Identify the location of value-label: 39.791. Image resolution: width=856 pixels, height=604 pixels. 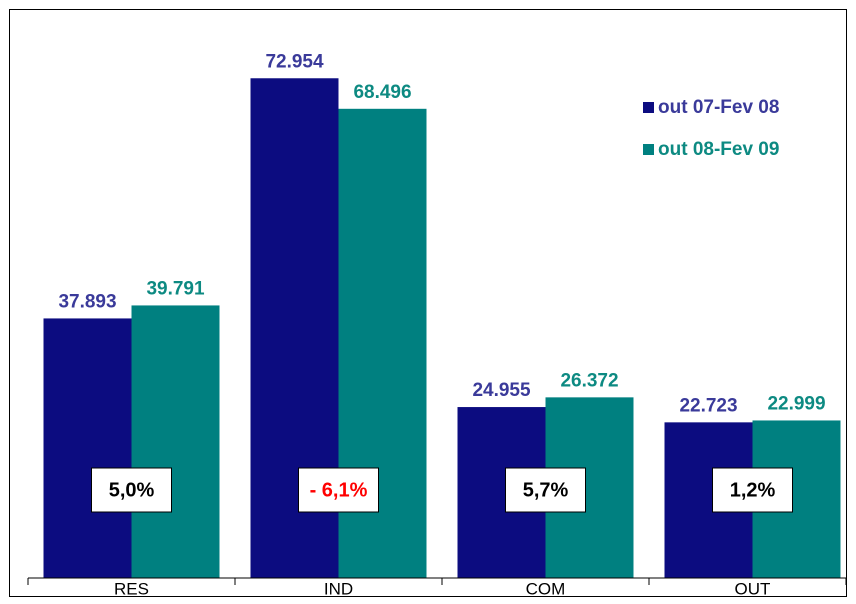
(175, 288).